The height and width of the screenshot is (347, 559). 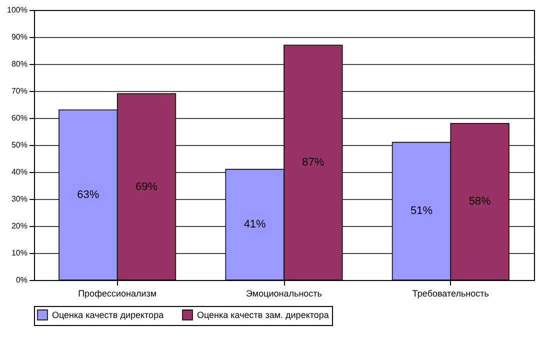 I want to click on y-tick-label: 60%, so click(x=19, y=118).